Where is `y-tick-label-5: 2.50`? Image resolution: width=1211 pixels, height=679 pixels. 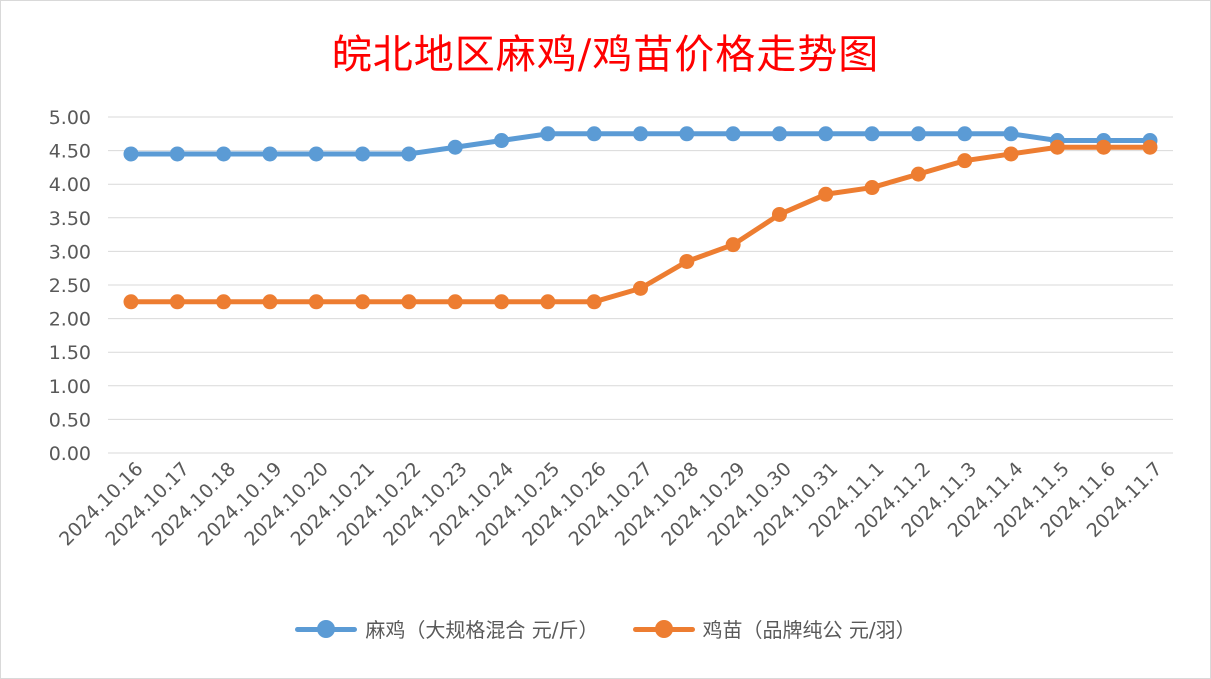 y-tick-label-5: 2.50 is located at coordinates (70, 286).